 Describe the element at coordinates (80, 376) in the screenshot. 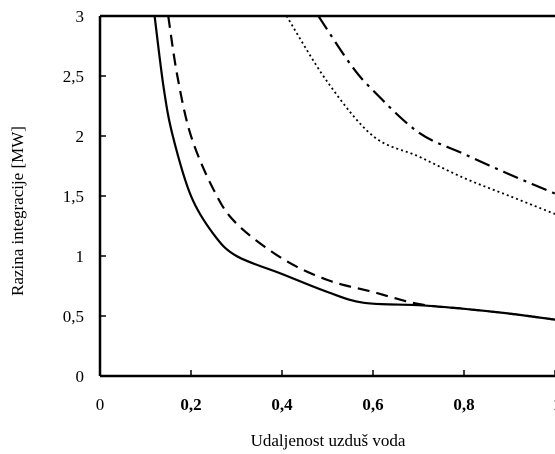

I see `y-tick-label: 0` at that location.